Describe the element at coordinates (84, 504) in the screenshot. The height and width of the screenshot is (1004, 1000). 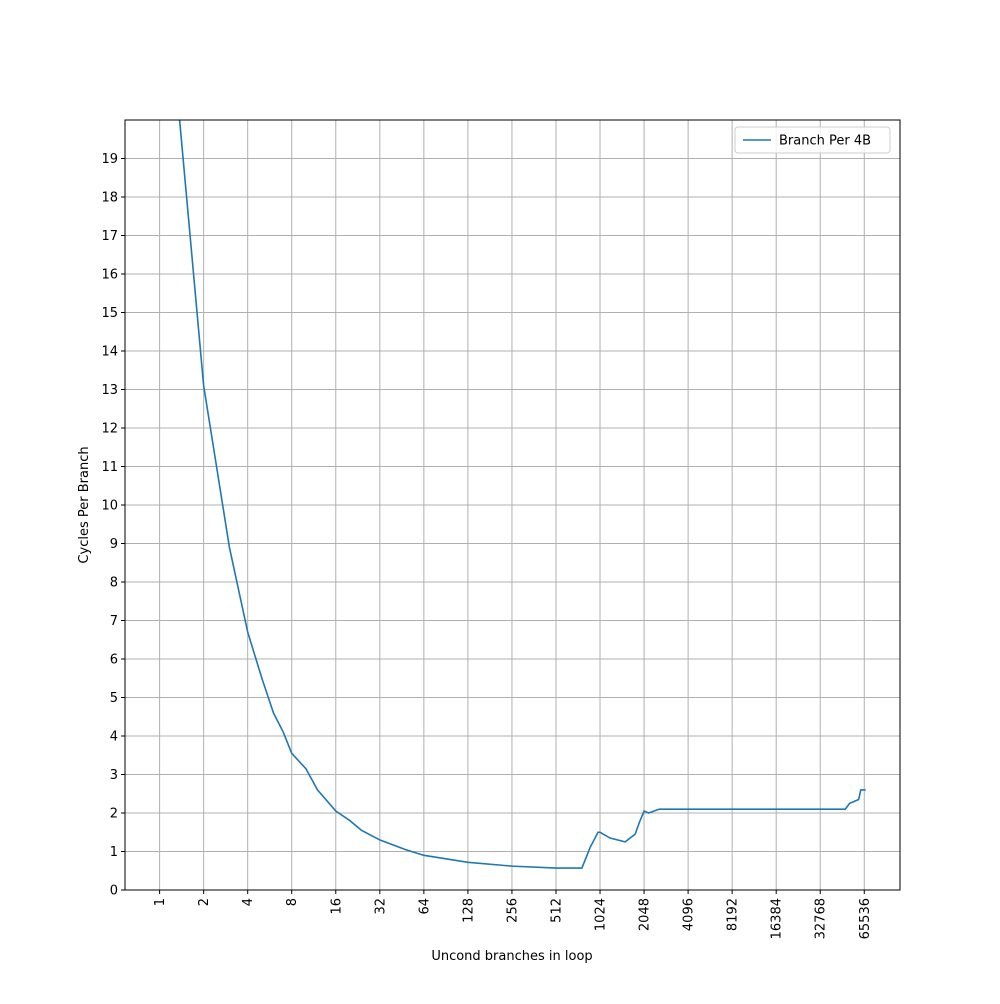
I see `y-axis-label: Cycles Per Branch` at that location.